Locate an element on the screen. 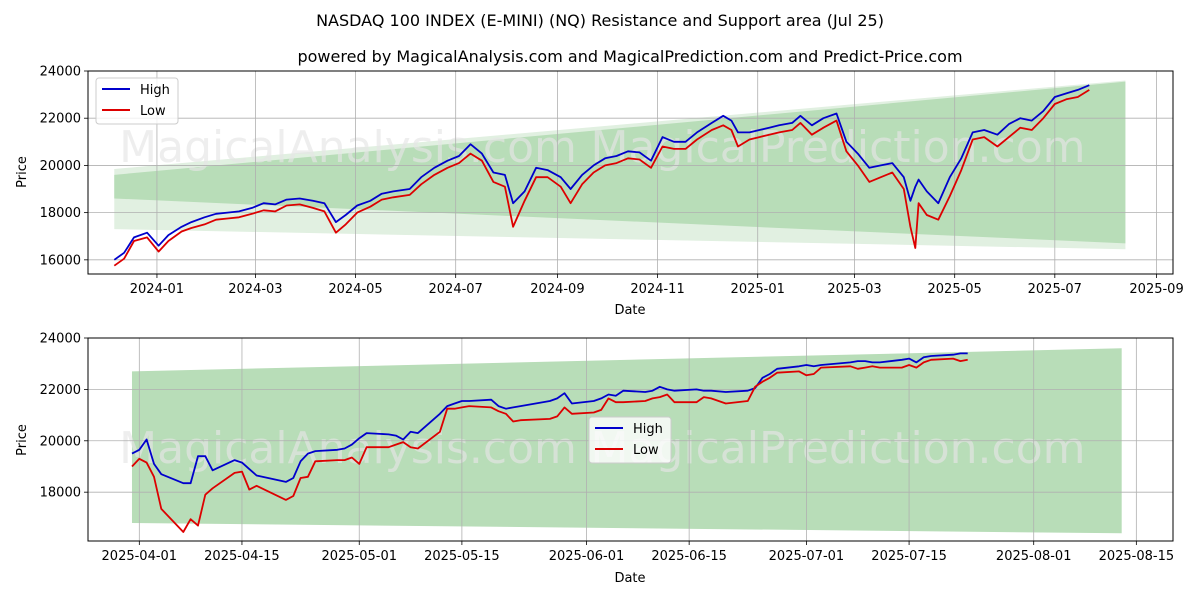 The image size is (1200, 604). bottom-x-tick-label: 2025-05-01 is located at coordinates (359, 556).